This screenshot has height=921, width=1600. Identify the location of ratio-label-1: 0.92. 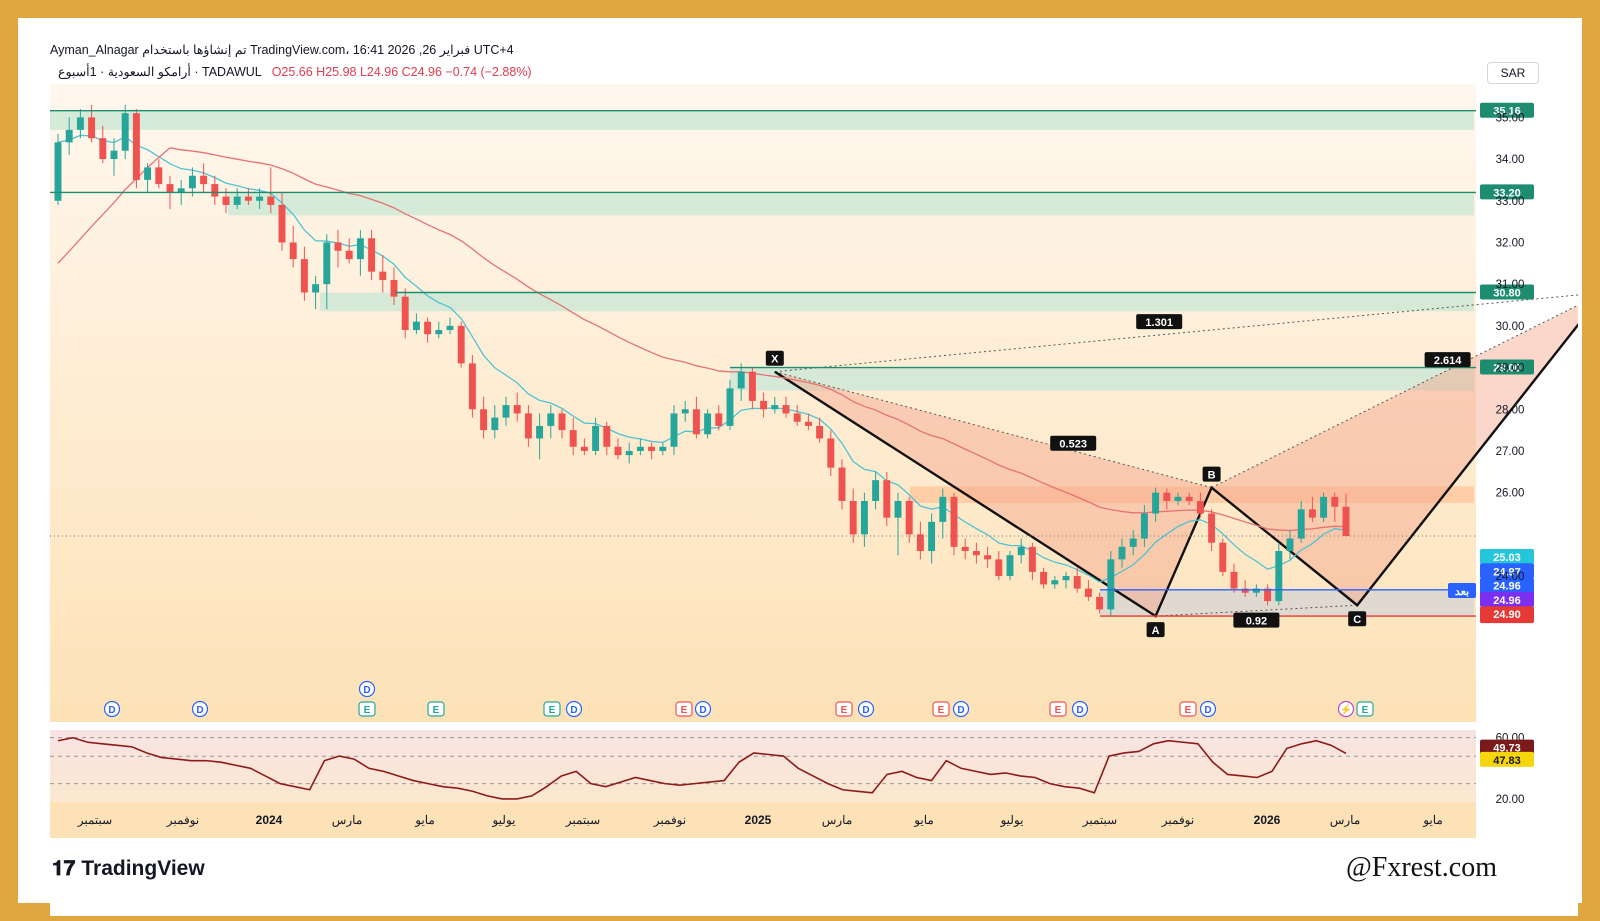
(1256, 622).